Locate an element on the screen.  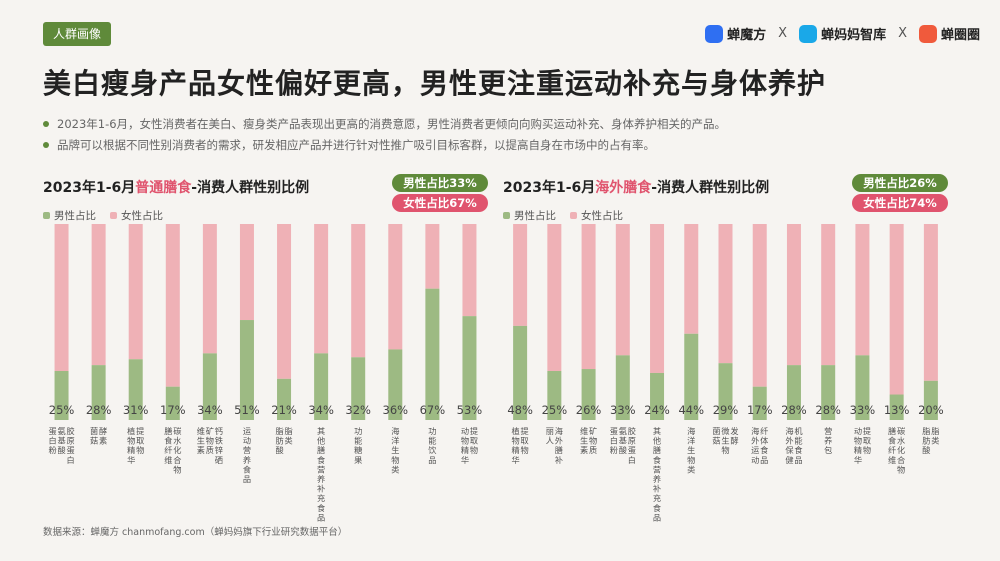
chart-title-suffix: -消费人群性别比例 is located at coordinates (250, 188).